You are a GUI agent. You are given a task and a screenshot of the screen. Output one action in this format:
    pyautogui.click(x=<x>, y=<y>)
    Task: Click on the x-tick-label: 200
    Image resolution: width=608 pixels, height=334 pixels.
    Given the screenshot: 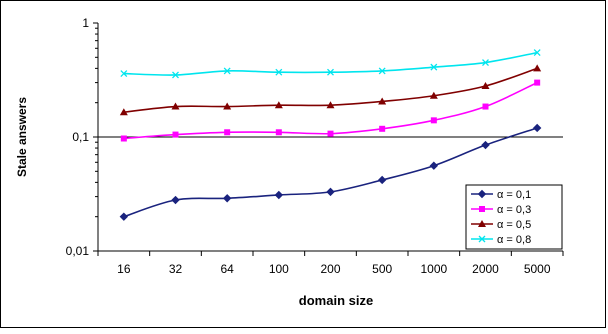 What is the action you would take?
    pyautogui.click(x=330, y=269)
    